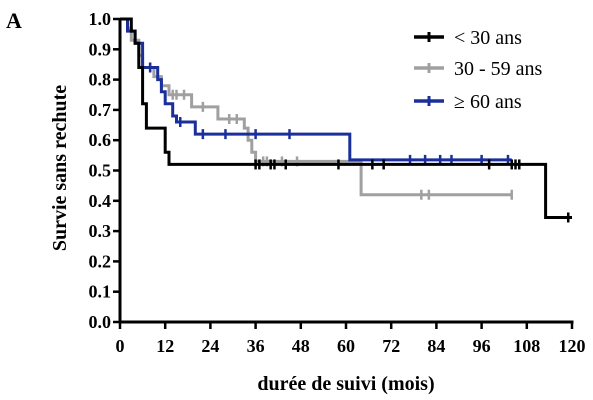 The image size is (593, 400). I want to click on legend: < 30 ans 30 - 59 ans ≥ 60 ans, so click(478, 70).